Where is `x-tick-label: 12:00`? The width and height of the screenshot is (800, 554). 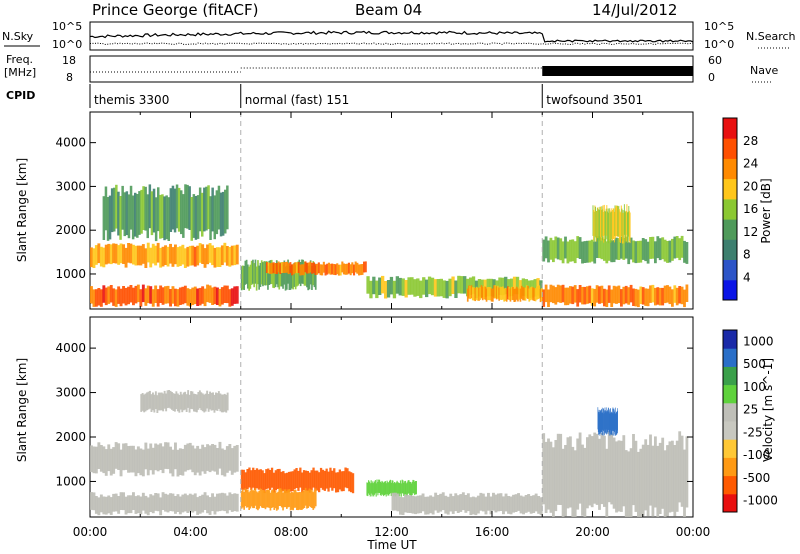 x-tick-label: 12:00 is located at coordinates (391, 532).